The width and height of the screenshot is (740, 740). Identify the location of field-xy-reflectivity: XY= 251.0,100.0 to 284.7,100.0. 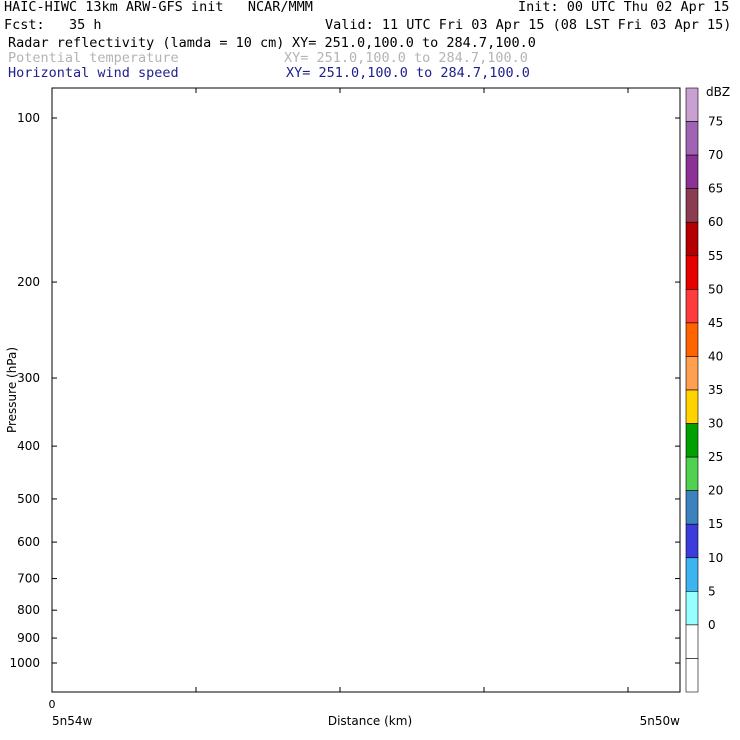
(414, 43).